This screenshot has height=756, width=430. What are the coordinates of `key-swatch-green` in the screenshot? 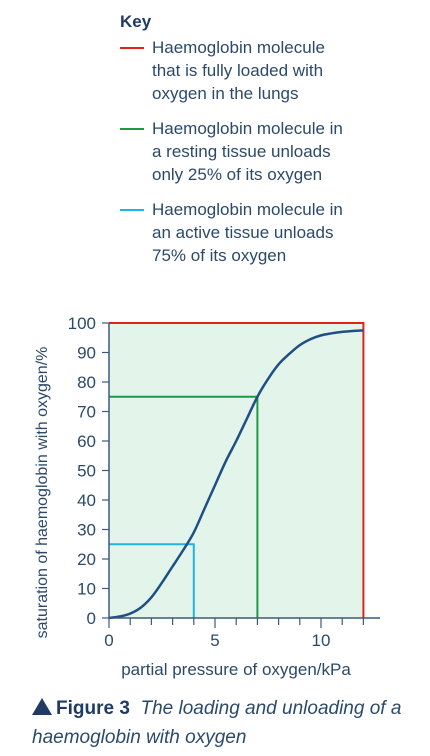 It's located at (132, 129).